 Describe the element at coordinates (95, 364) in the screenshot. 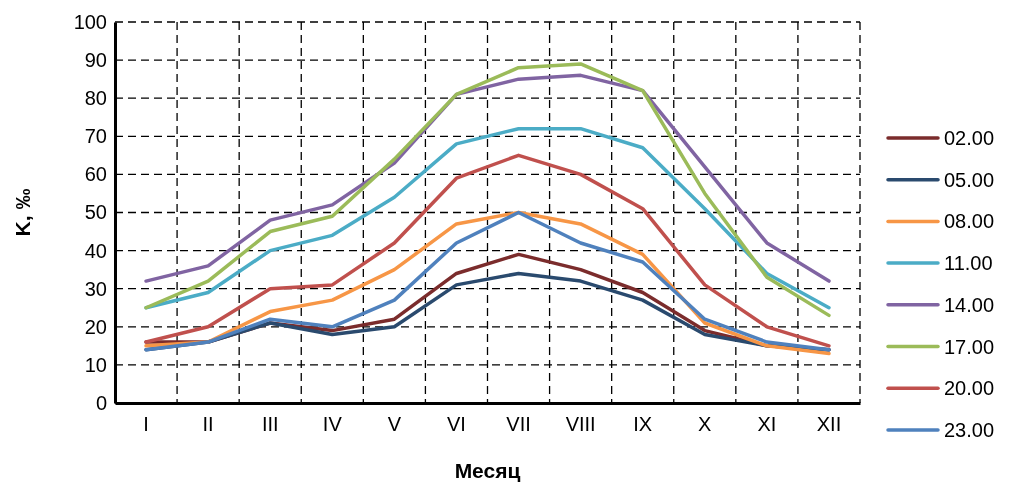

I see `y-tick-label: 10` at that location.